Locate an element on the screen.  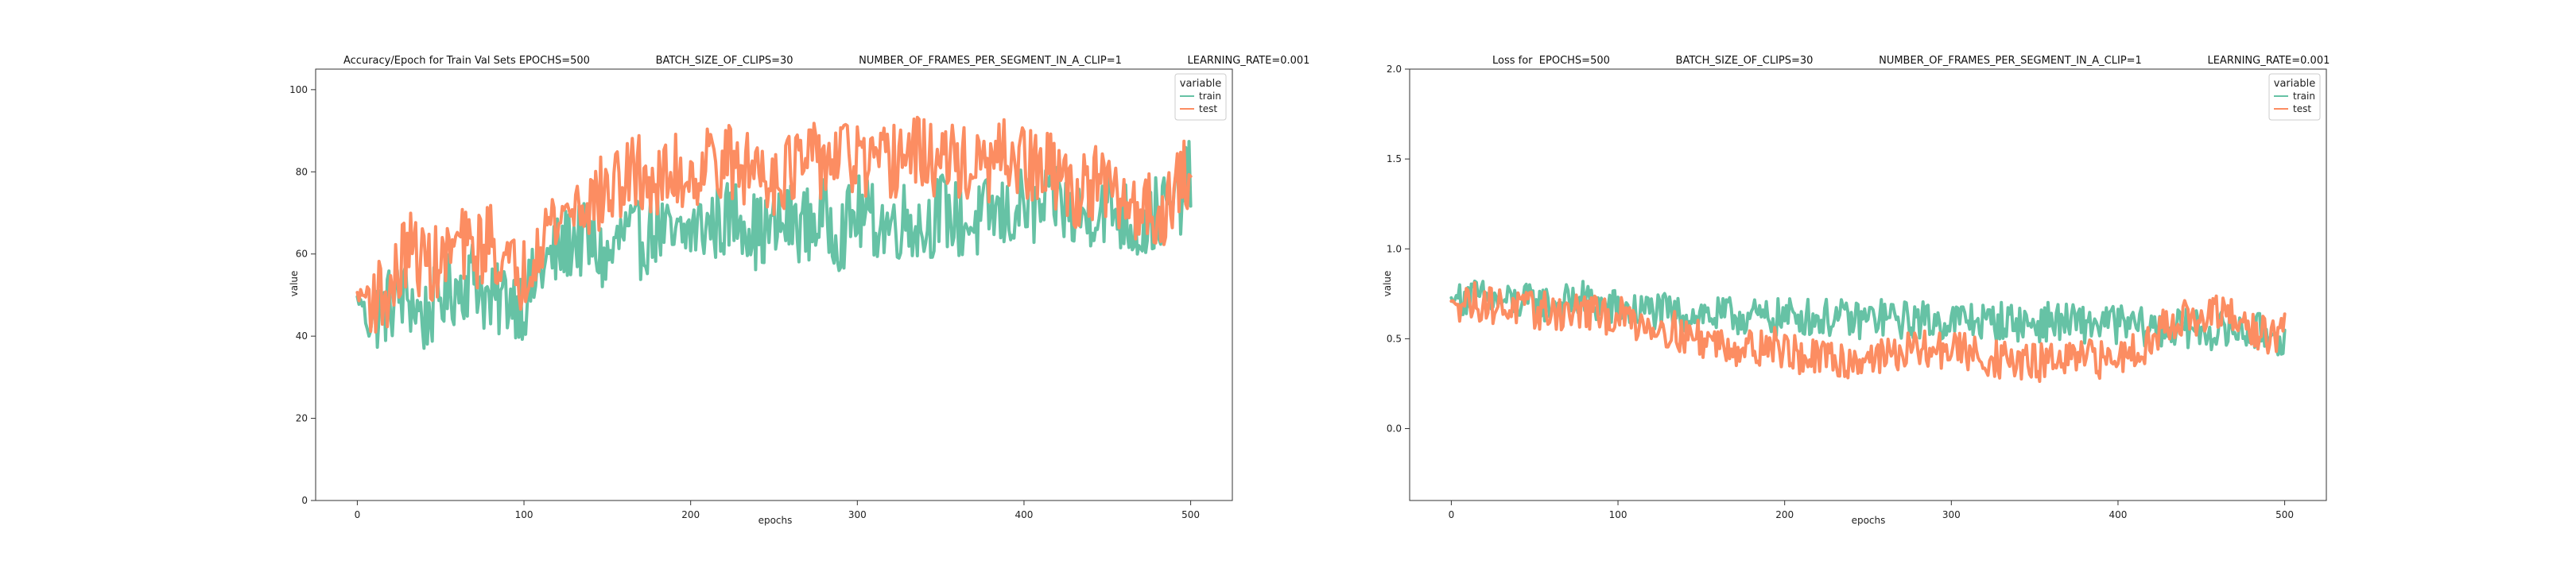
loss-y-tick-label: 1.0 is located at coordinates (1395, 248).